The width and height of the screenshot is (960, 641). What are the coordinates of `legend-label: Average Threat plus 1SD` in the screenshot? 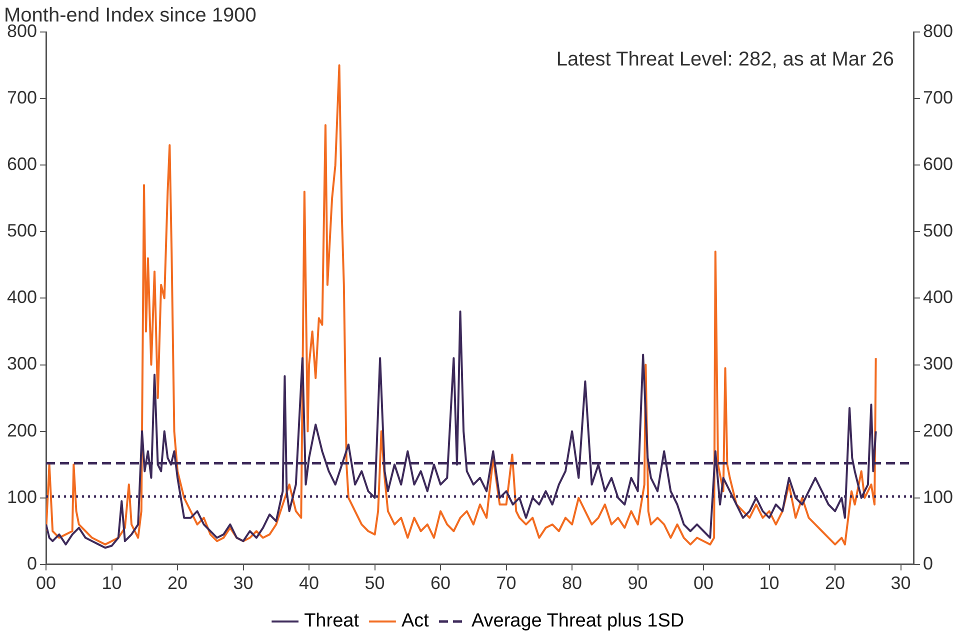 It's located at (577, 621).